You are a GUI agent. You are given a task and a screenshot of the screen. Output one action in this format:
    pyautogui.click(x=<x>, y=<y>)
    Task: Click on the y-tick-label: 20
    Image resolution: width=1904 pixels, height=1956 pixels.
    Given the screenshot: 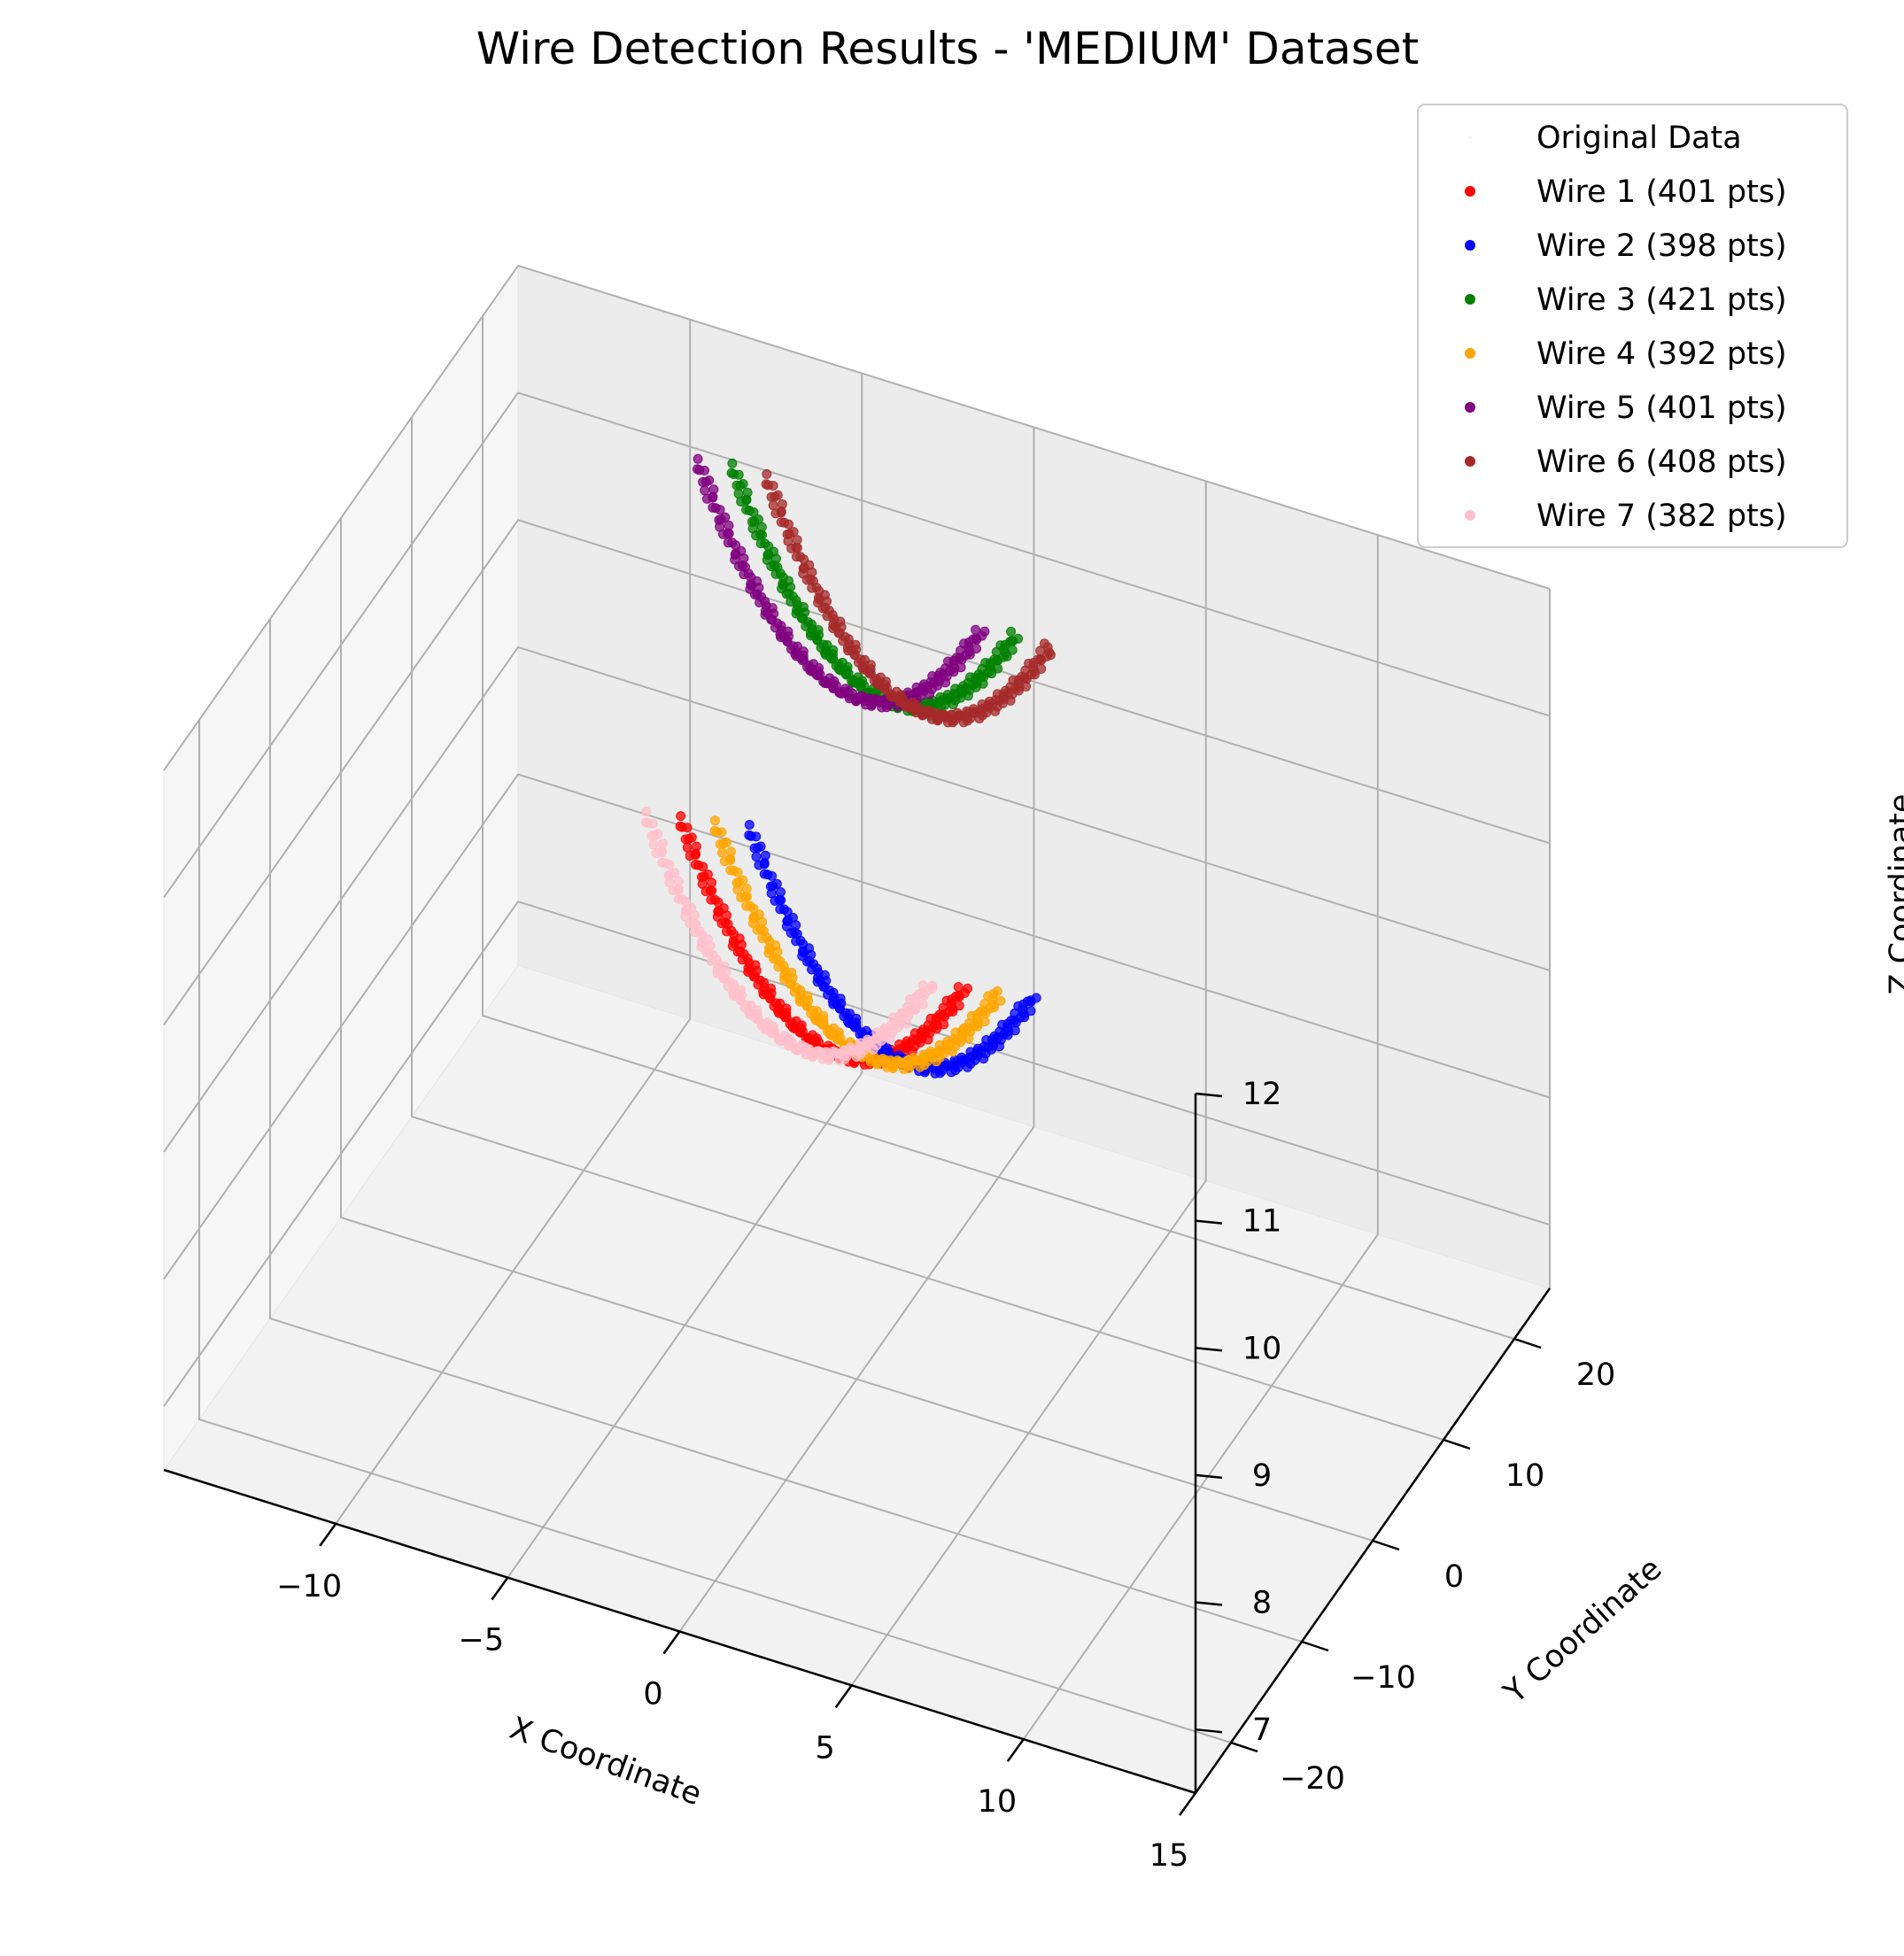 What is the action you would take?
    pyautogui.click(x=1596, y=1375)
    